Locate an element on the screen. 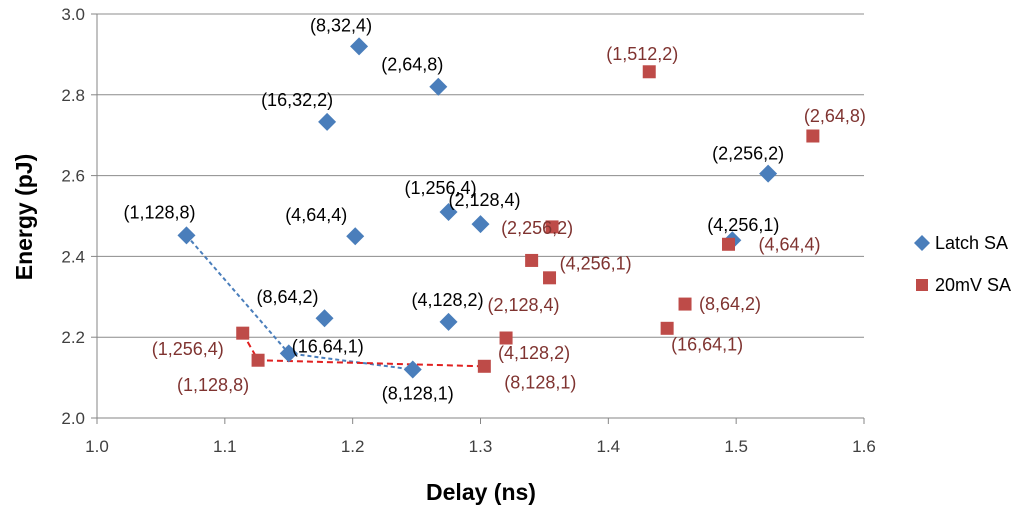 The image size is (1024, 514). latch-point-label: (4,256,1) is located at coordinates (743, 225).